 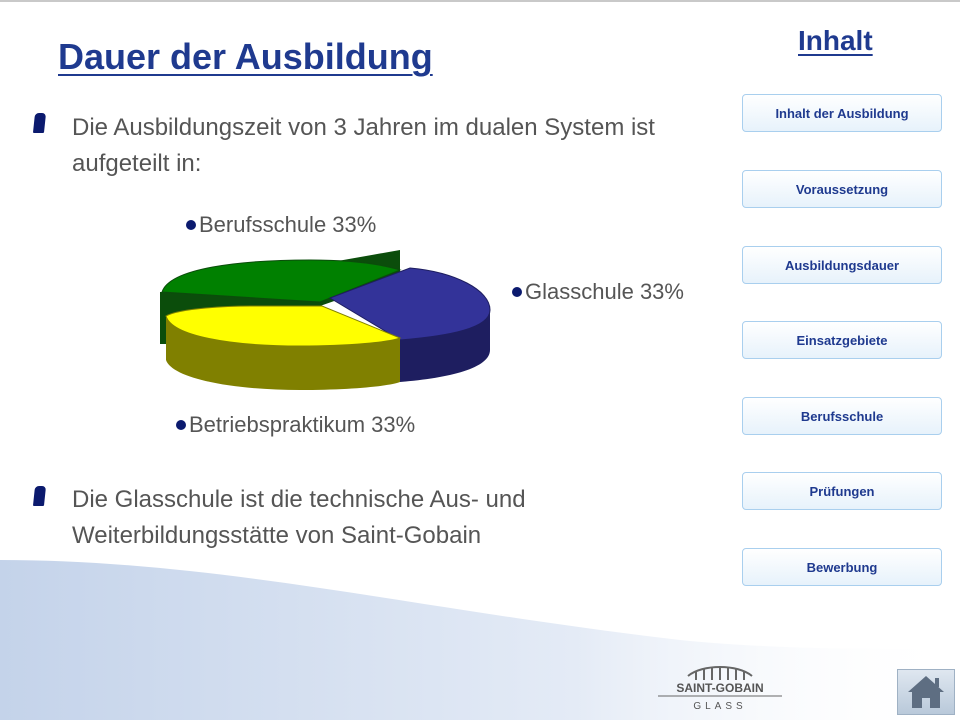 I want to click on logo-line1: SAINT-GOBAIN, so click(x=719, y=688).